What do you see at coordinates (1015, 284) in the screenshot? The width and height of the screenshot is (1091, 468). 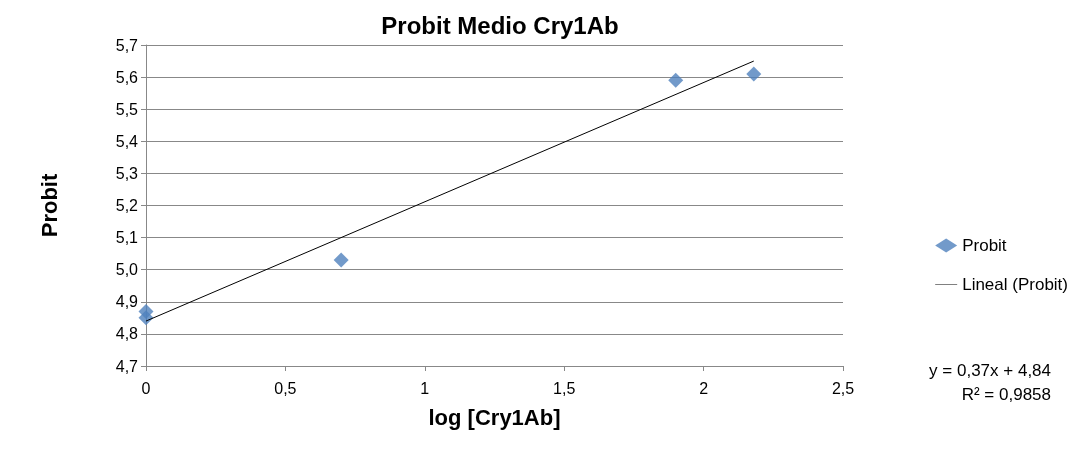 I see `legend-label: Lineal (Probit)` at bounding box center [1015, 284].